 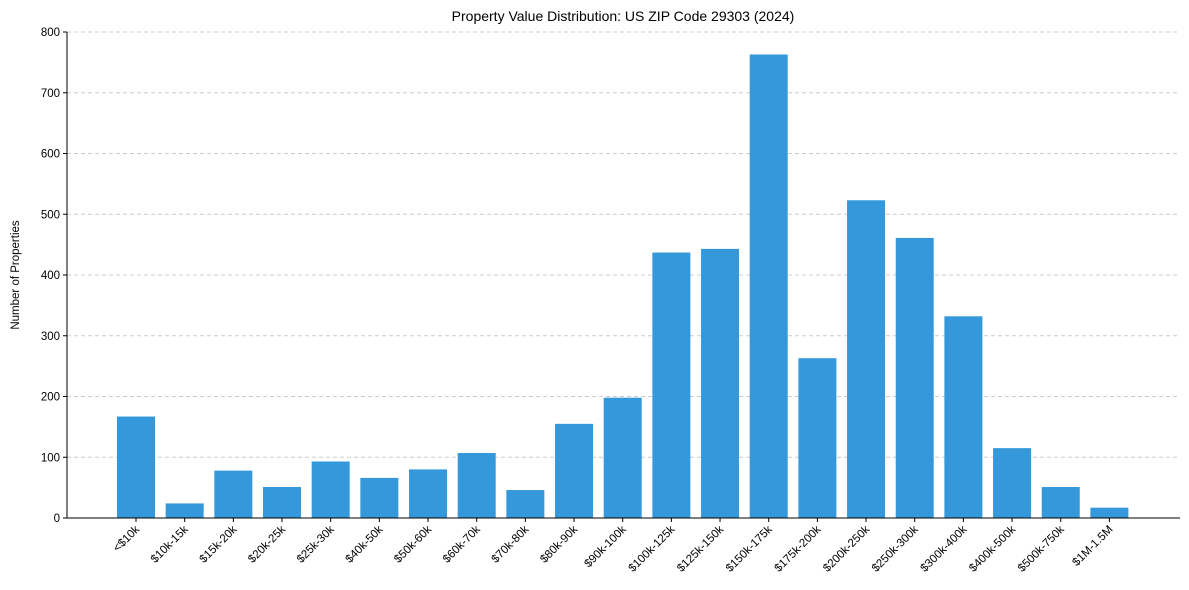 What do you see at coordinates (1092, 546) in the screenshot?
I see `x-tick-label: $1M-1.5M` at bounding box center [1092, 546].